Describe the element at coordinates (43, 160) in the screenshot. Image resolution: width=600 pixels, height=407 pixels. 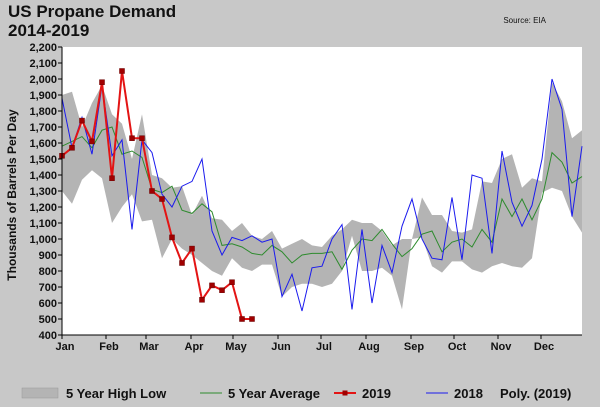
I see `y-tick-label: 1,500` at that location.